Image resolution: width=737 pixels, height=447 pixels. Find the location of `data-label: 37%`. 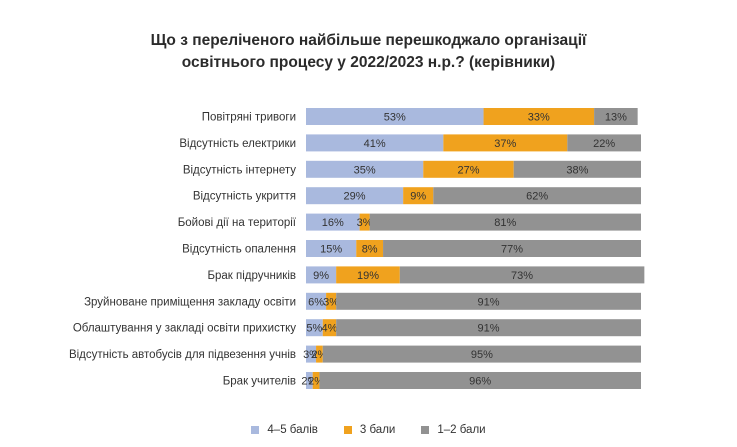

data-label: 37% is located at coordinates (505, 144).